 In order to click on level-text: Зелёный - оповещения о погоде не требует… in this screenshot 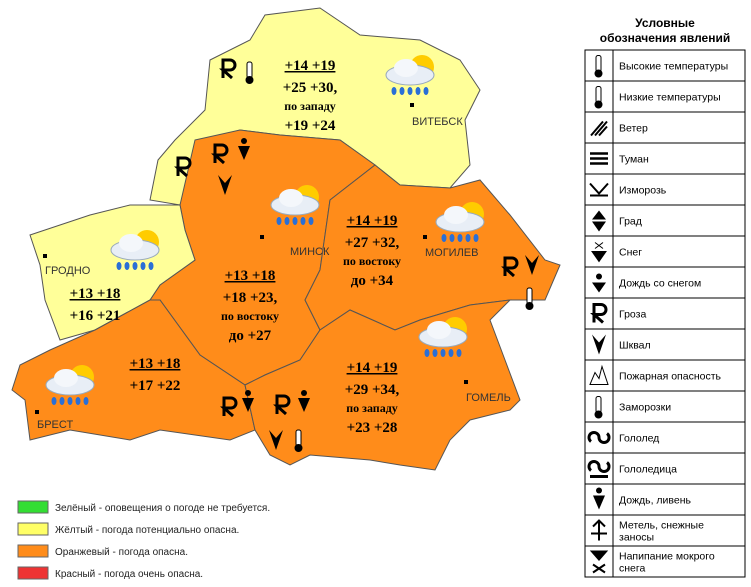, I will do `click(162, 508)`.